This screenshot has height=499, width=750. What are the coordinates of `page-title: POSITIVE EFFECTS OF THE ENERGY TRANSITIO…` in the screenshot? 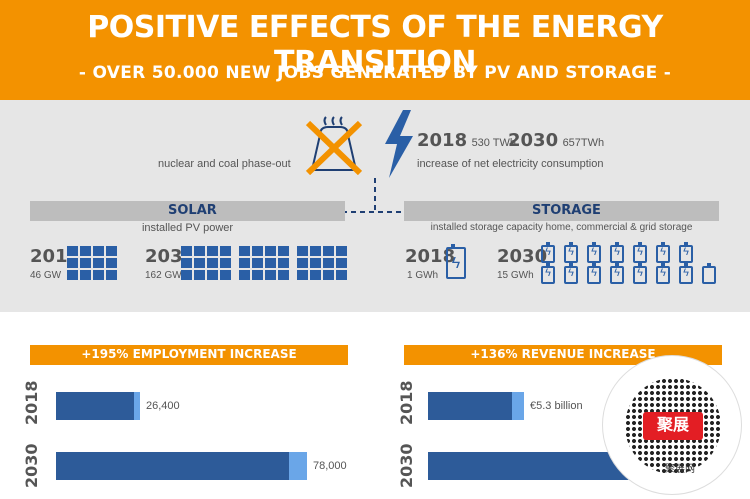 It's located at (375, 45).